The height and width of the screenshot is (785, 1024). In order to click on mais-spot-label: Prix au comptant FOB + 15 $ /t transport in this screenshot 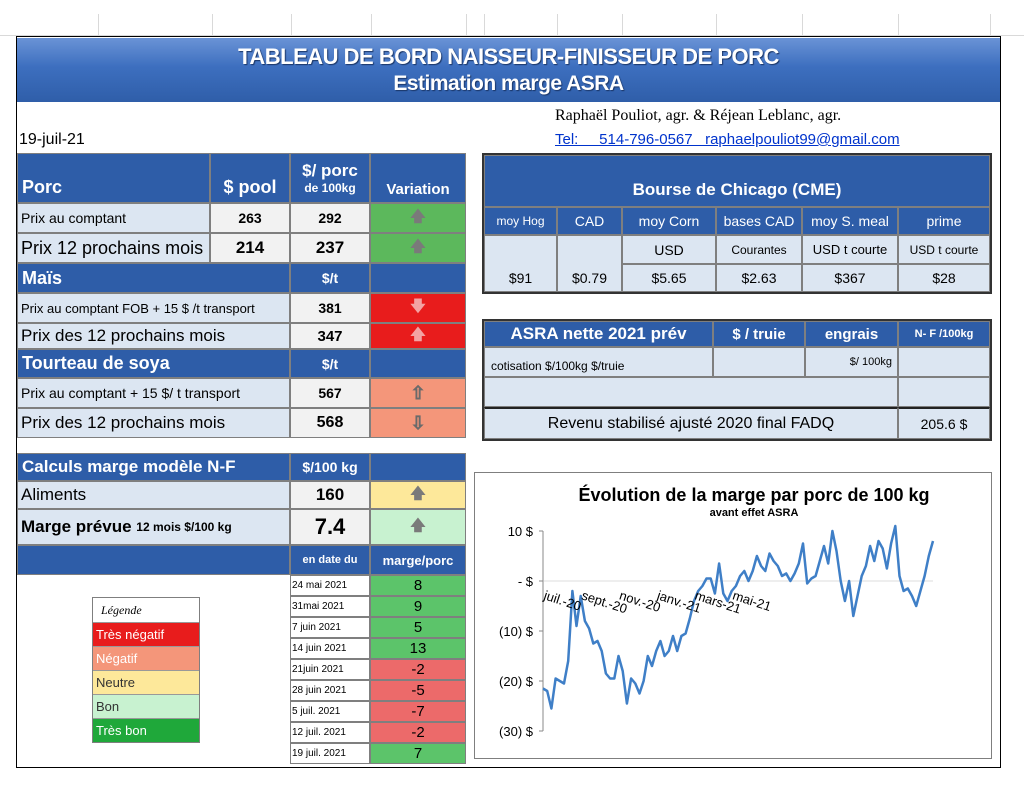, I will do `click(153, 308)`.